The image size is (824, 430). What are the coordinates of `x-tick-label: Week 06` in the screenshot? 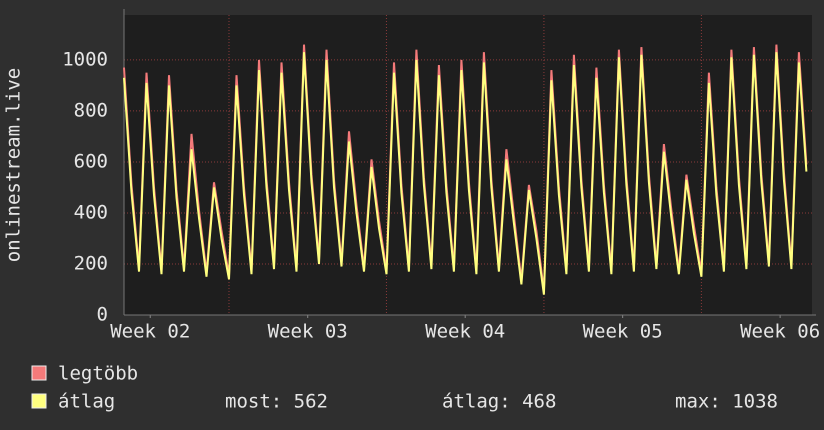 It's located at (780, 332).